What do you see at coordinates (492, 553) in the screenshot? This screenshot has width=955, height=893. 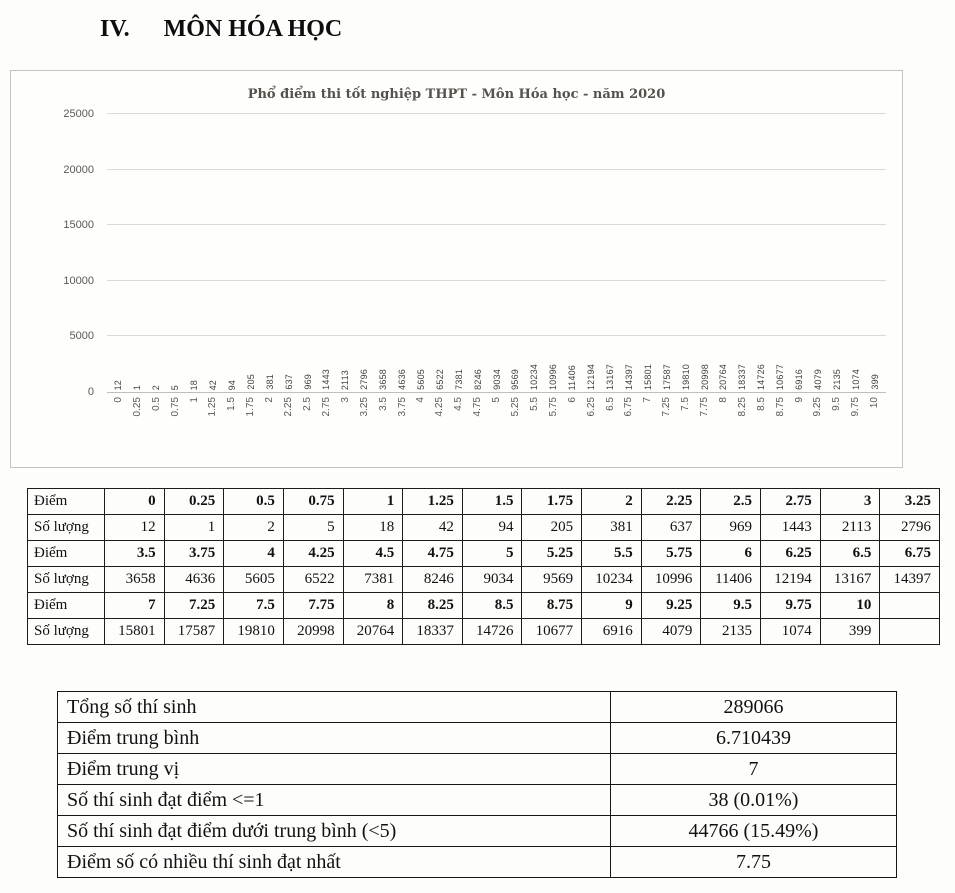 I see `score-cell: 5` at bounding box center [492, 553].